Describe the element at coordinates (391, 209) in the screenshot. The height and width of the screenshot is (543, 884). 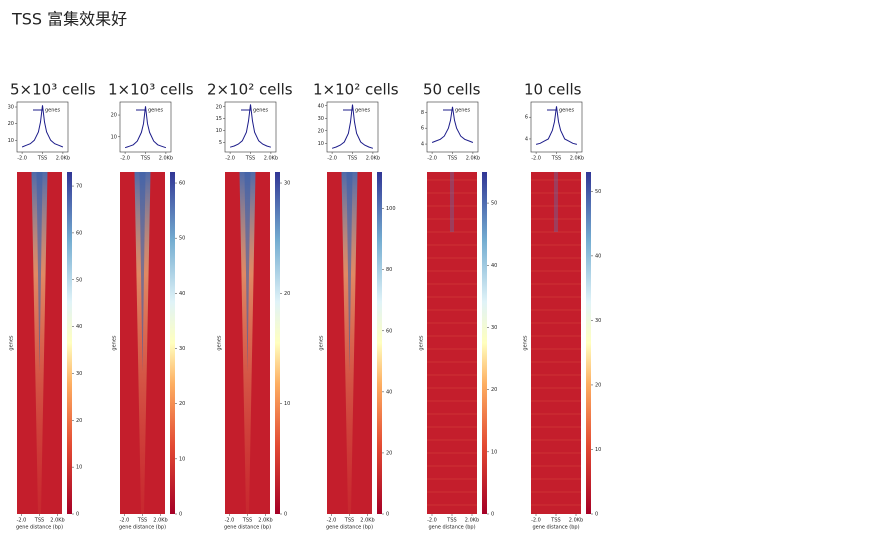
I see `colorbar-tick-label: 100` at that location.